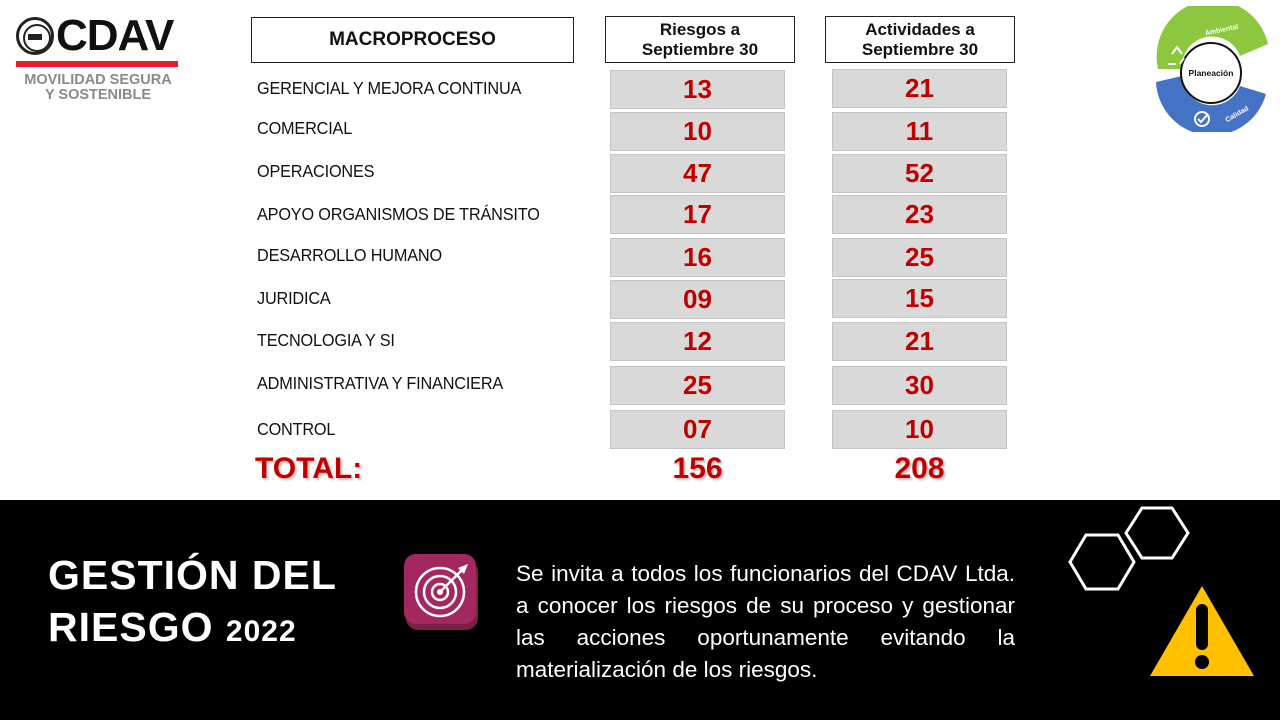 This screenshot has width=1280, height=720. Describe the element at coordinates (326, 340) in the screenshot. I see `row-label: TECNOLOGIA Y SI` at that location.